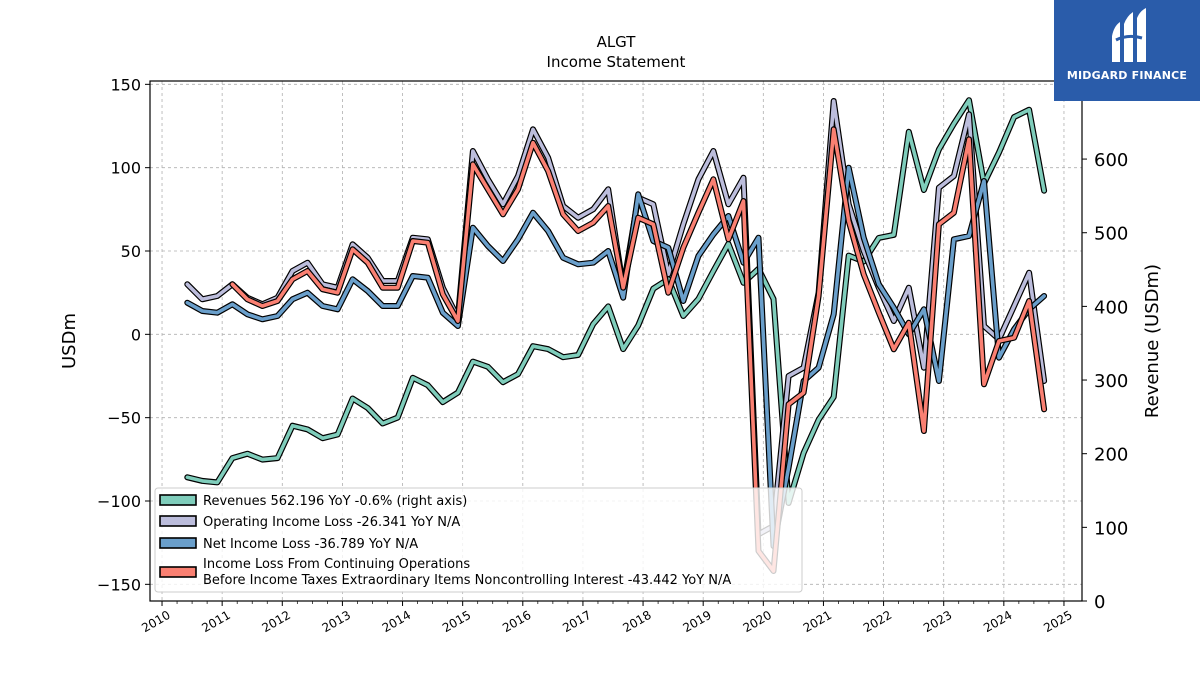 Image resolution: width=1200 pixels, height=675 pixels. Describe the element at coordinates (310, 544) in the screenshot. I see `legend-label: Net Income Loss -36.789 YoY N/A` at that location.